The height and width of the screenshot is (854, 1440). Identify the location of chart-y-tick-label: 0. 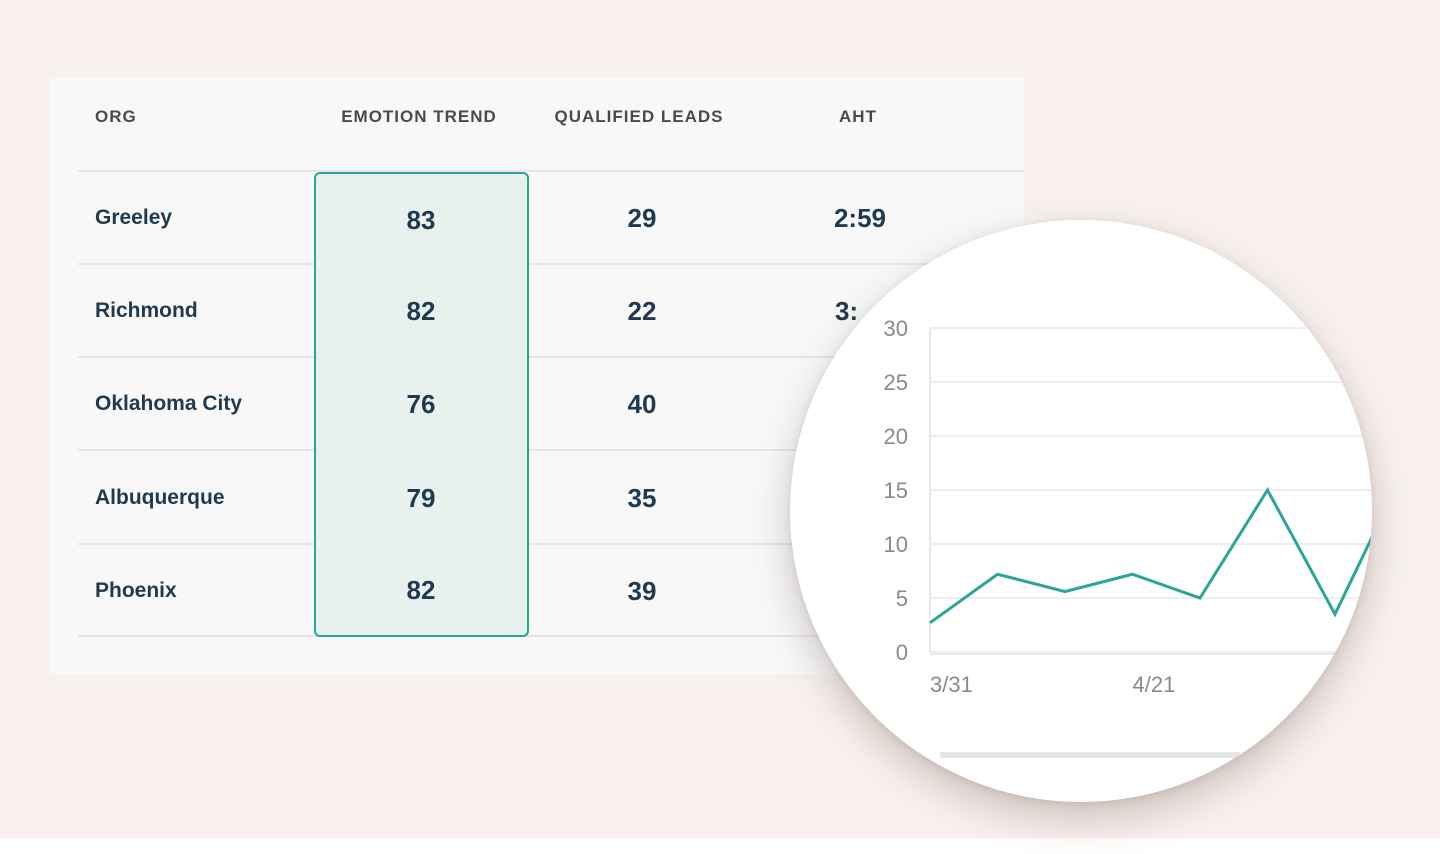
(902, 652).